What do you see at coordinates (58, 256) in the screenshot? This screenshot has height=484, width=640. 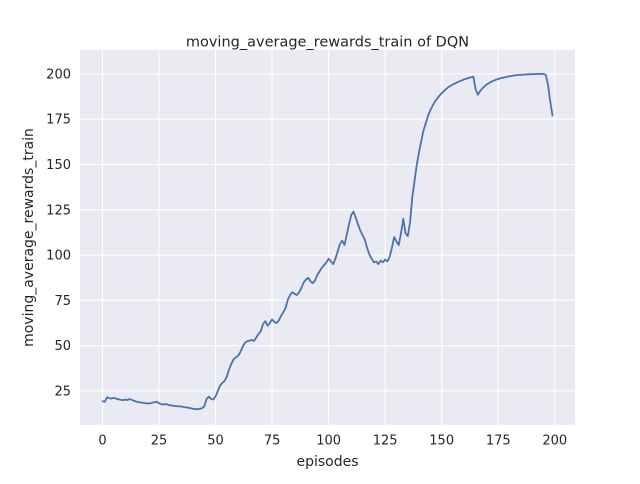 I see `y-tick-label: 100` at bounding box center [58, 256].